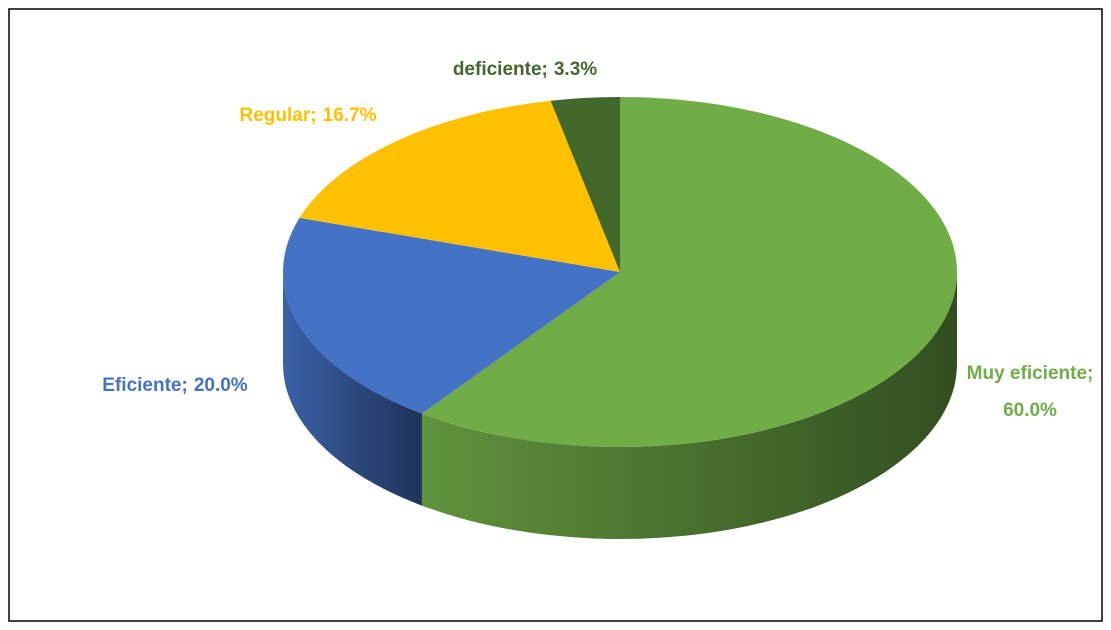 The height and width of the screenshot is (630, 1111). I want to click on label-category: Regular;, so click(278, 115).